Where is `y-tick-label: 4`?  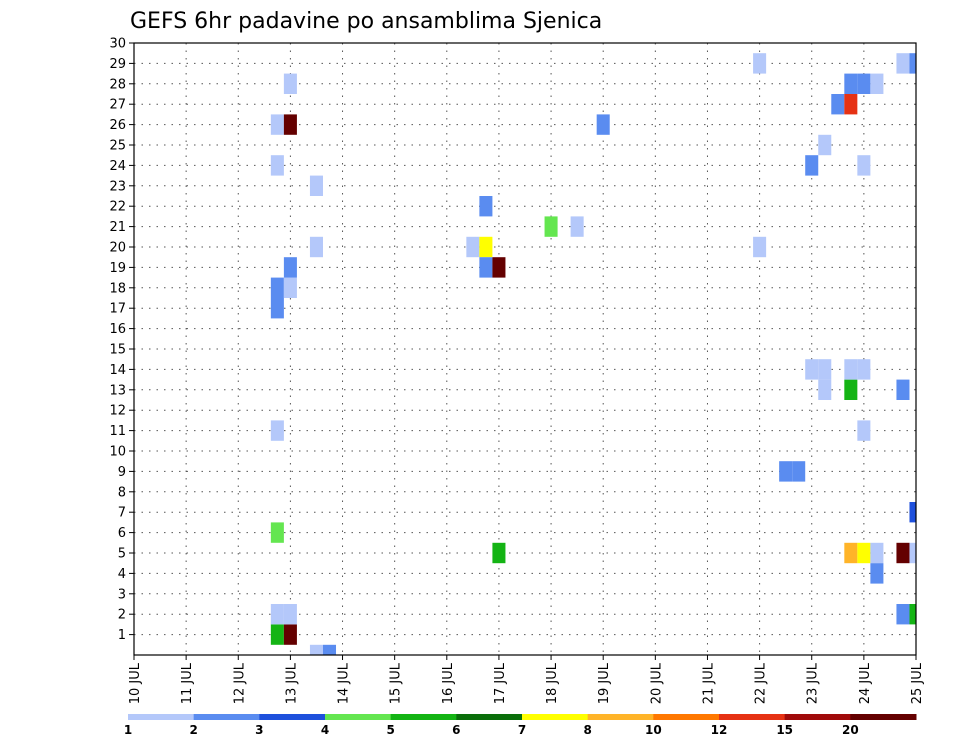 y-tick-label: 4 is located at coordinates (122, 574).